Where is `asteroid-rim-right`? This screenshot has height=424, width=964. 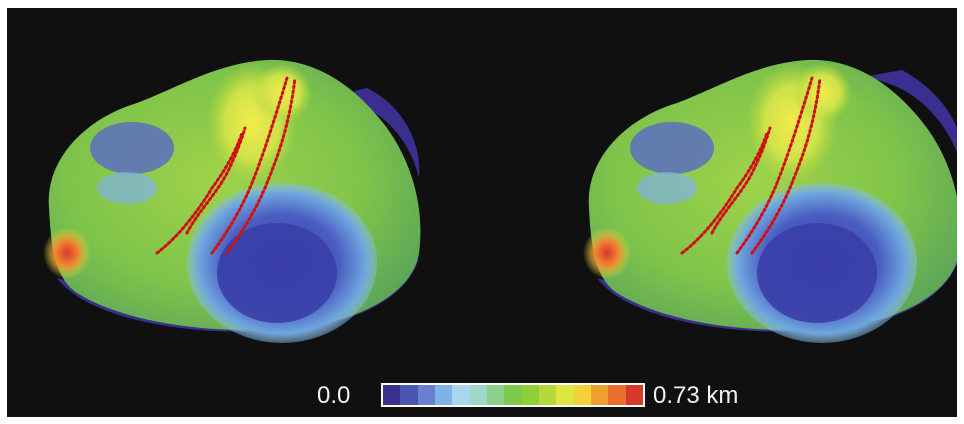 asteroid-rim-right is located at coordinates (373, 133).